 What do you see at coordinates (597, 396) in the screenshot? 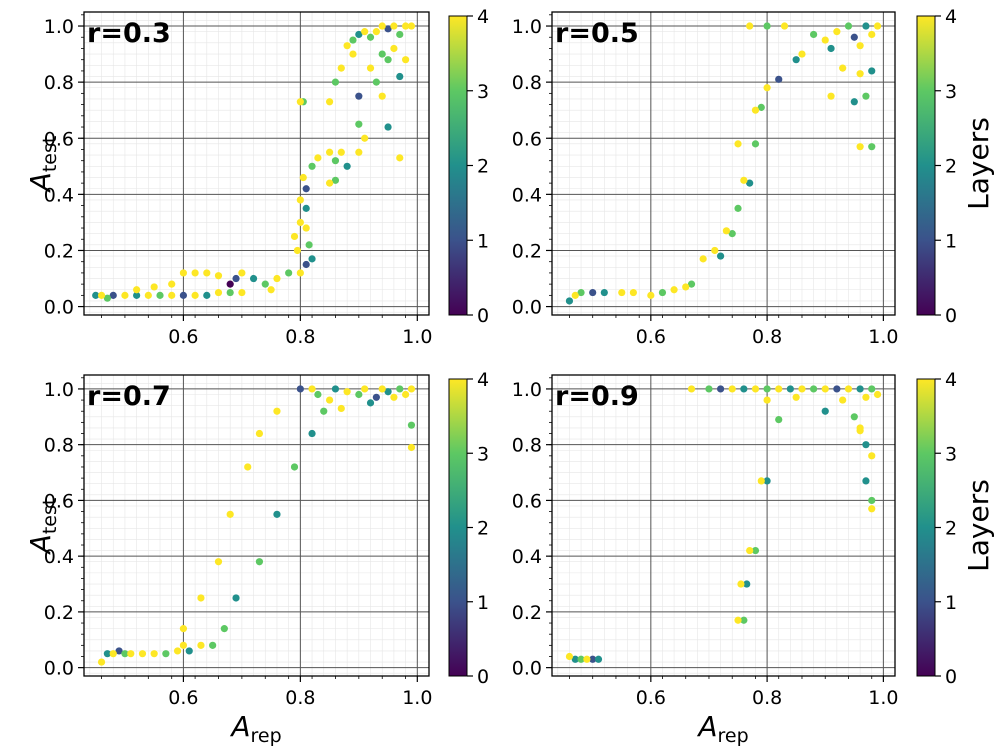
I see `panel-label: r=0.9` at bounding box center [597, 396].